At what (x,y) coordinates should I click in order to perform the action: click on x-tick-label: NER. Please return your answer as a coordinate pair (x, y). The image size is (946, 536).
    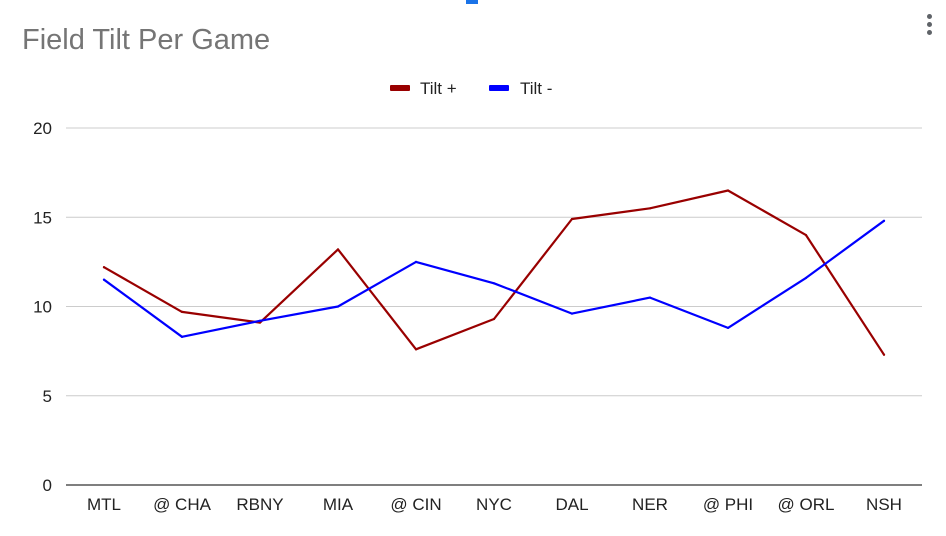
    Looking at the image, I should click on (650, 504).